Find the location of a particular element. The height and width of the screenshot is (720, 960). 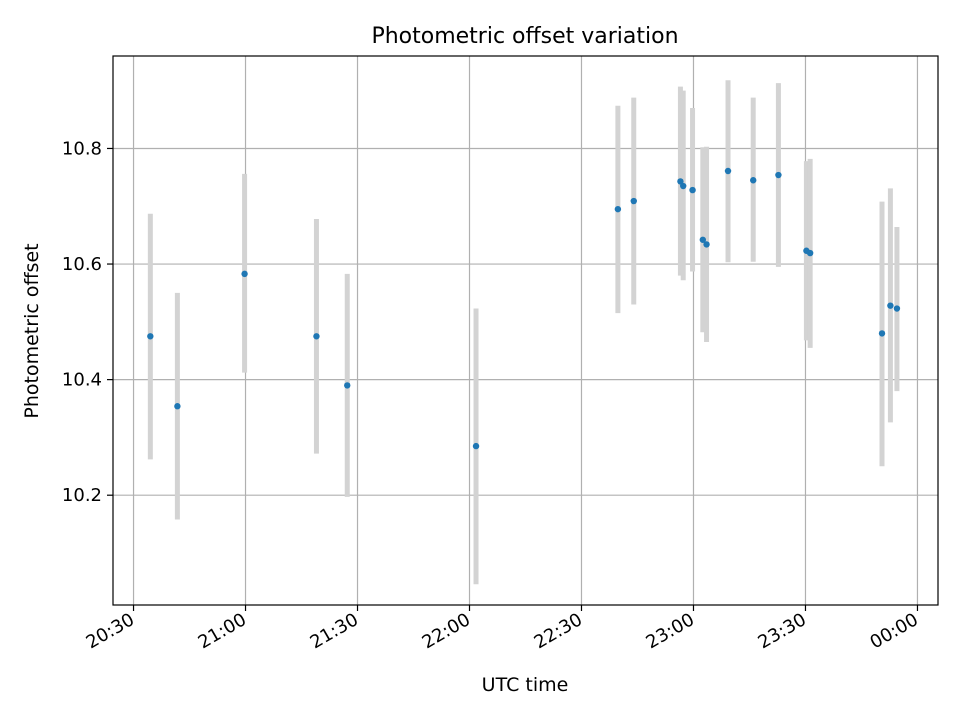

x-tick-label: 22:30 is located at coordinates (558, 631).